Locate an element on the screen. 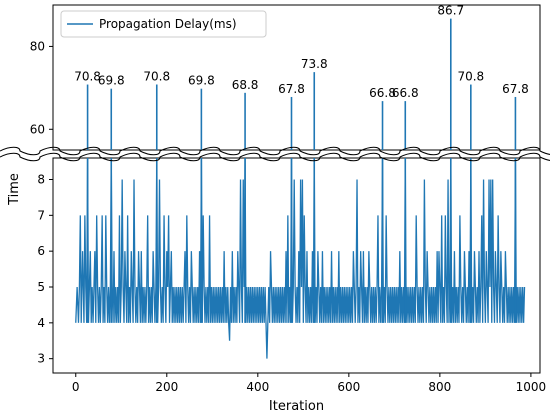 This screenshot has width=550, height=417. axis-break-gap is located at coordinates (275, 154).